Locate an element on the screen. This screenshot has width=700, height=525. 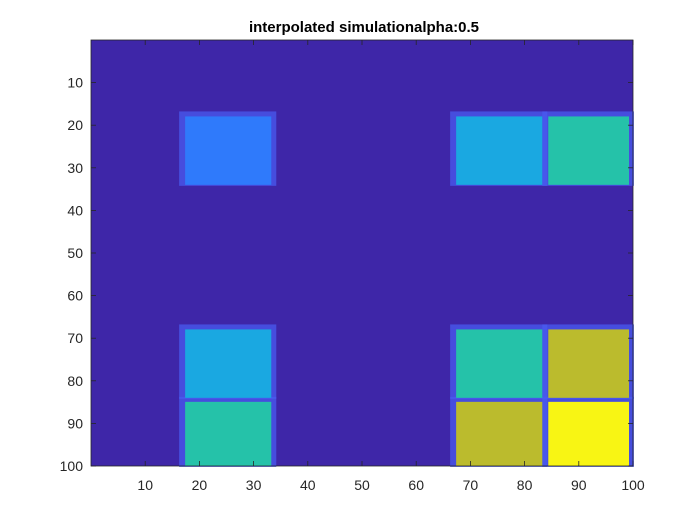
chart-title: interpolated simulationalpha:0.5 is located at coordinates (364, 27).